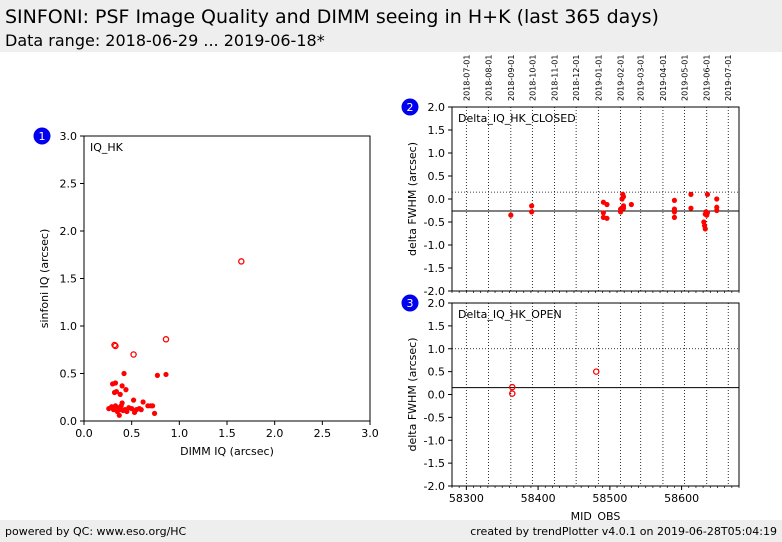 The height and width of the screenshot is (542, 782). Describe the element at coordinates (466, 78) in the screenshot. I see `date-tick-label: 2018-07-01` at that location.